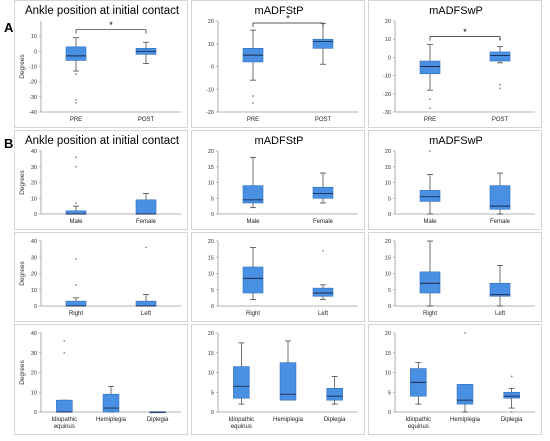 This screenshot has height=441, width=550. Describe the element at coordinates (387, 77) in the screenshot. I see `y-tick-label: -10` at that location.